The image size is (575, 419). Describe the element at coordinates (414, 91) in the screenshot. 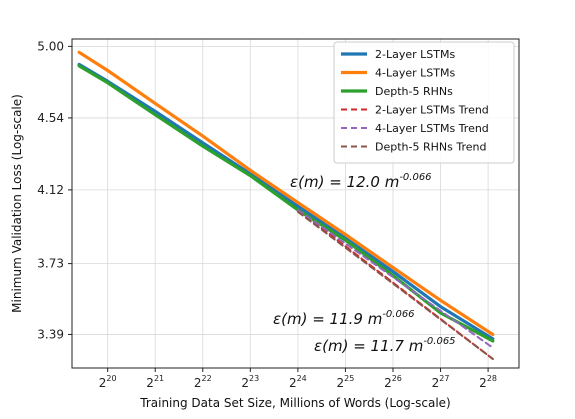

I see `legend-entry-label: Depth-5 RHNs` at that location.